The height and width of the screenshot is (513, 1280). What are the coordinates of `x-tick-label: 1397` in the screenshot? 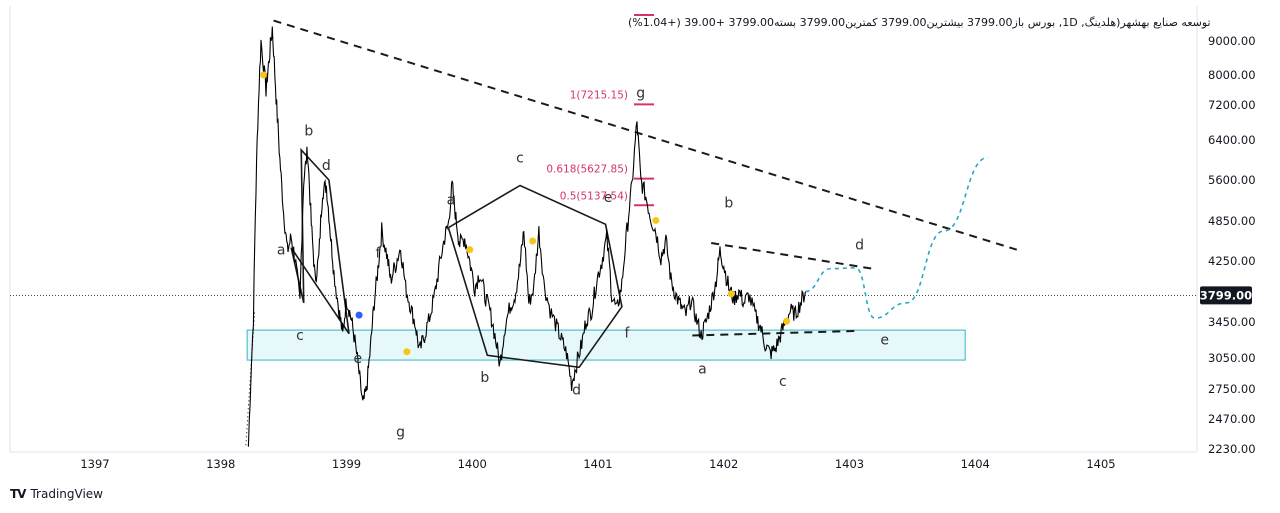 It's located at (94, 464).